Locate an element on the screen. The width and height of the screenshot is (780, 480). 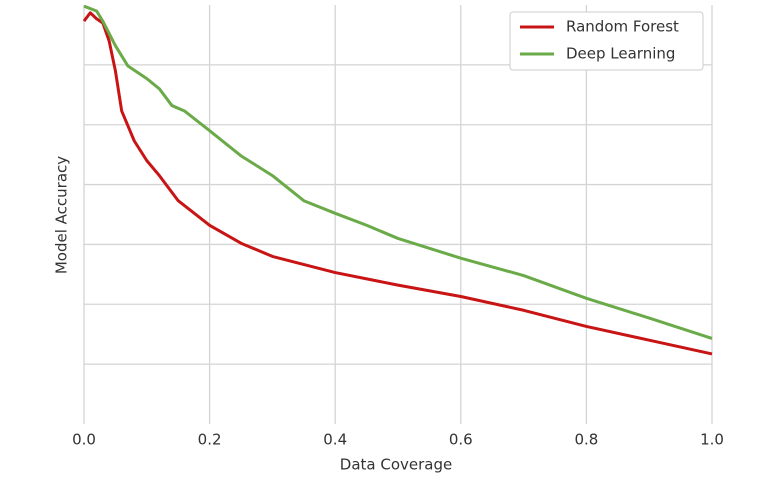
legend-label: Deep Learning is located at coordinates (620, 54).